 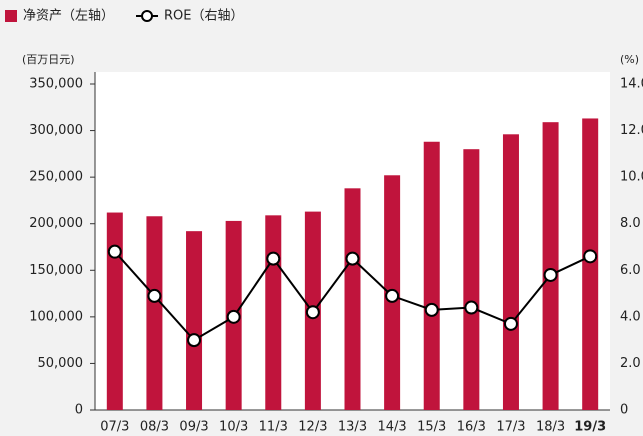 What do you see at coordinates (56, 177) in the screenshot?
I see `y-tick-label: 250,000` at bounding box center [56, 177].